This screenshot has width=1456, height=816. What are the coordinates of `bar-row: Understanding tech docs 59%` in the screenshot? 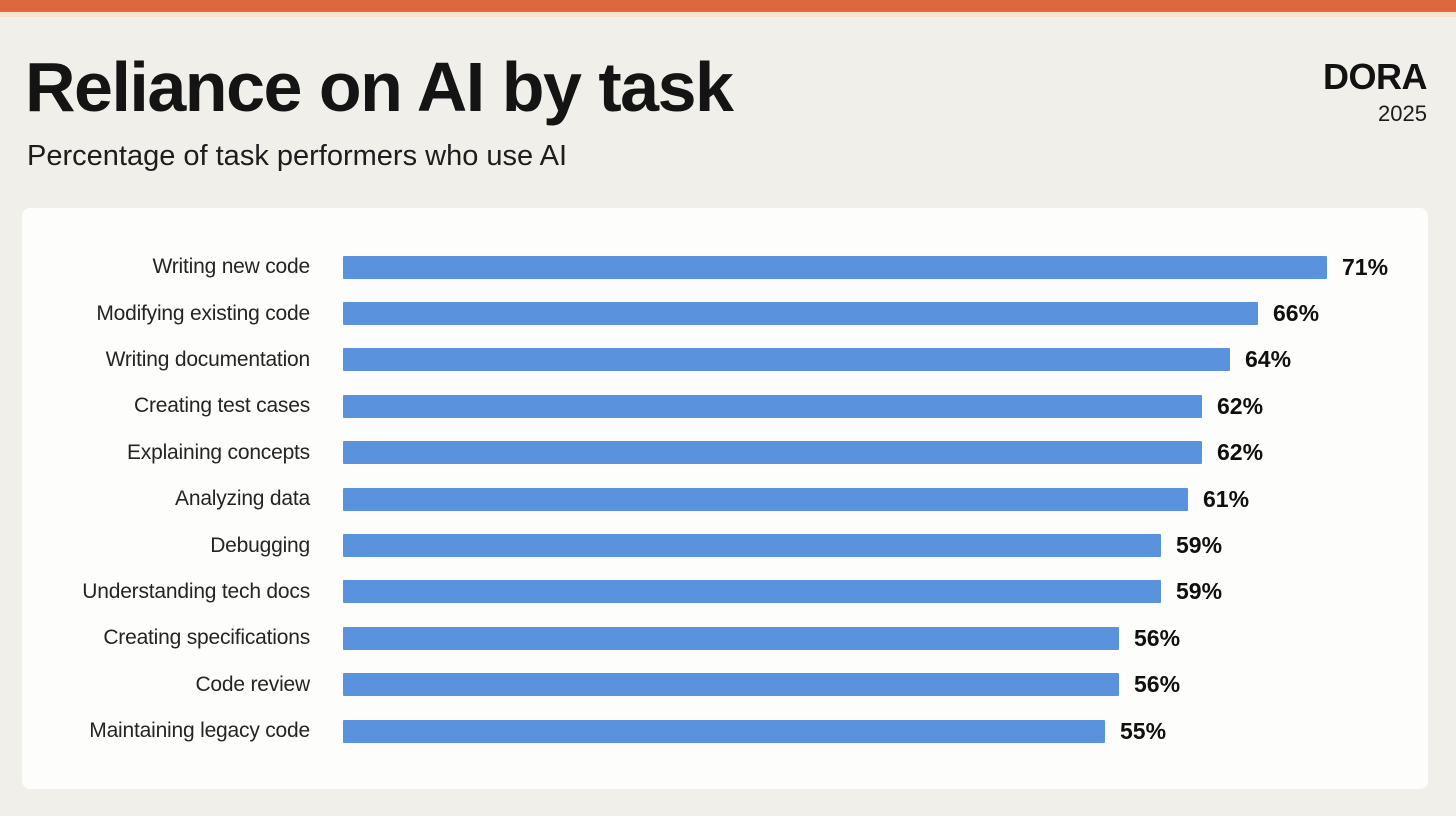 It's located at (725, 592).